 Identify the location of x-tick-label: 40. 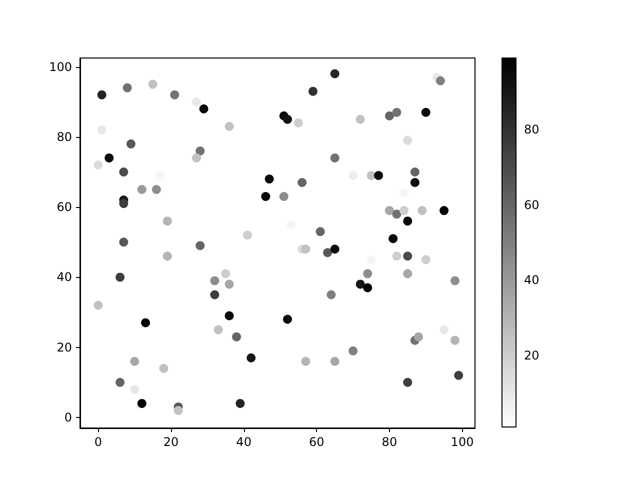
(244, 442).